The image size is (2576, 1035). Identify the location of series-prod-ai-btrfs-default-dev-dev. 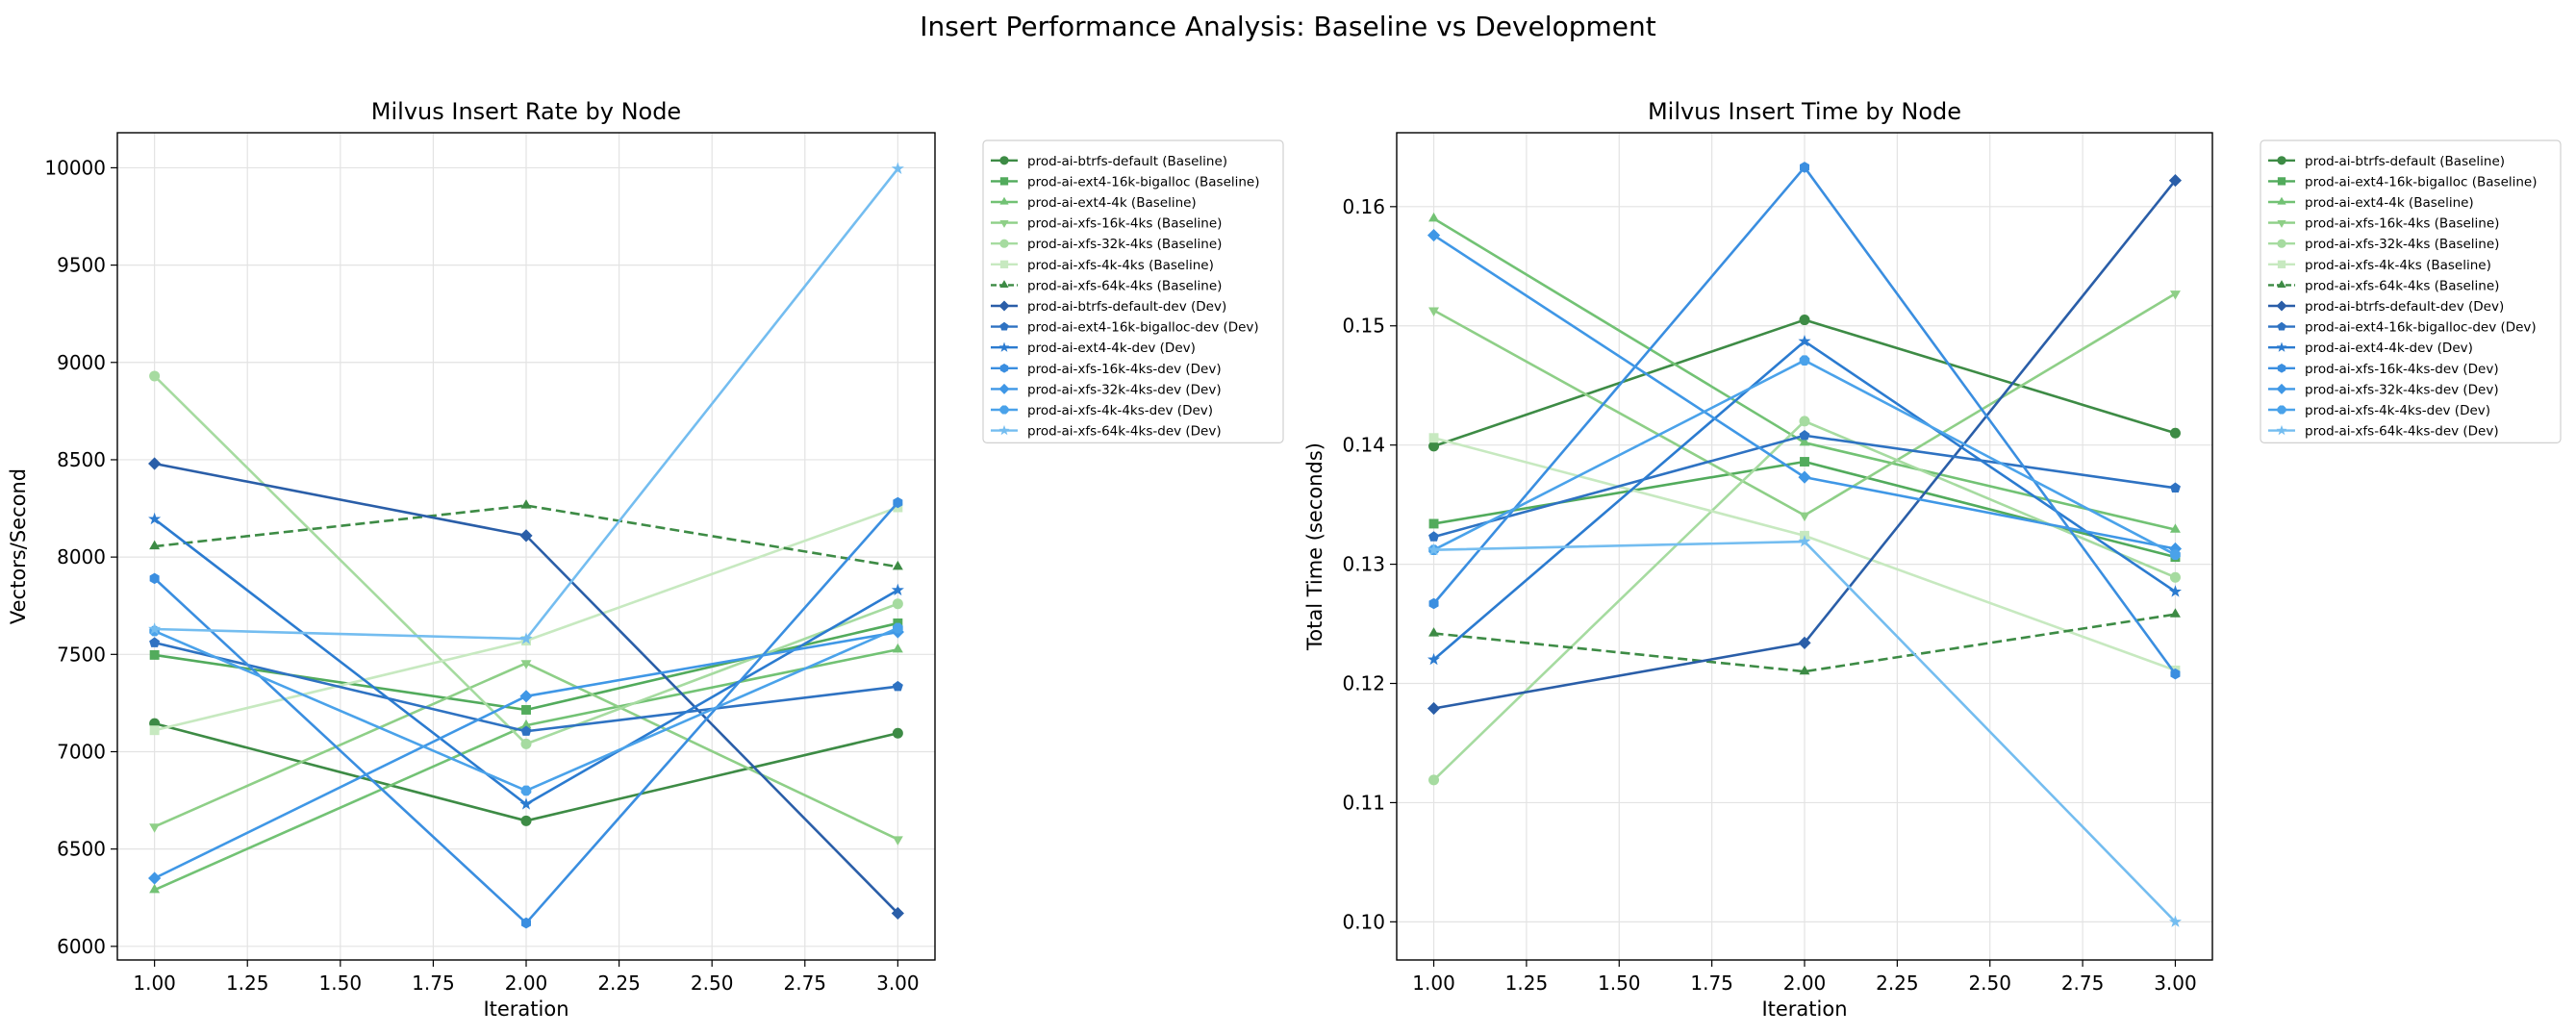
(526, 689).